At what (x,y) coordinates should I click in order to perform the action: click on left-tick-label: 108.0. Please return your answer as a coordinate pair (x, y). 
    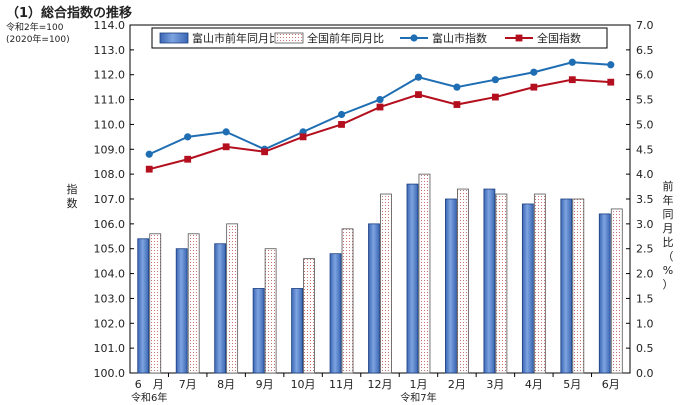
    Looking at the image, I should click on (110, 174).